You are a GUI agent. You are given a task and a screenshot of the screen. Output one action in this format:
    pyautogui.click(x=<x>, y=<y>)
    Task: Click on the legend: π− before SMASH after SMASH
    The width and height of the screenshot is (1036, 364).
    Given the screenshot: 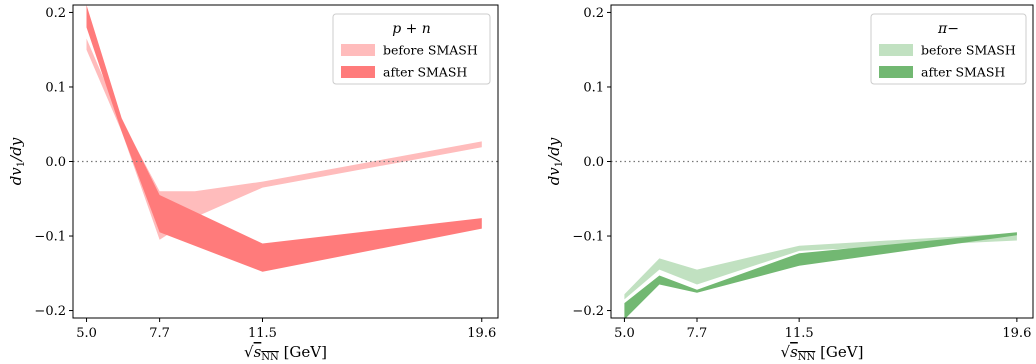 What is the action you would take?
    pyautogui.click(x=948, y=49)
    